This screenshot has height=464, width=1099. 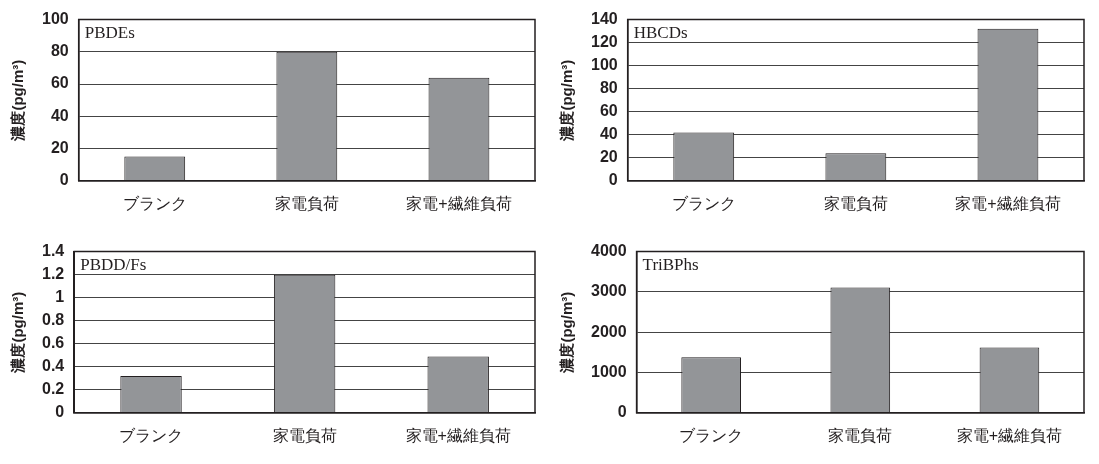 What do you see at coordinates (60, 297) in the screenshot?
I see `y-tick-label: 1` at bounding box center [60, 297].